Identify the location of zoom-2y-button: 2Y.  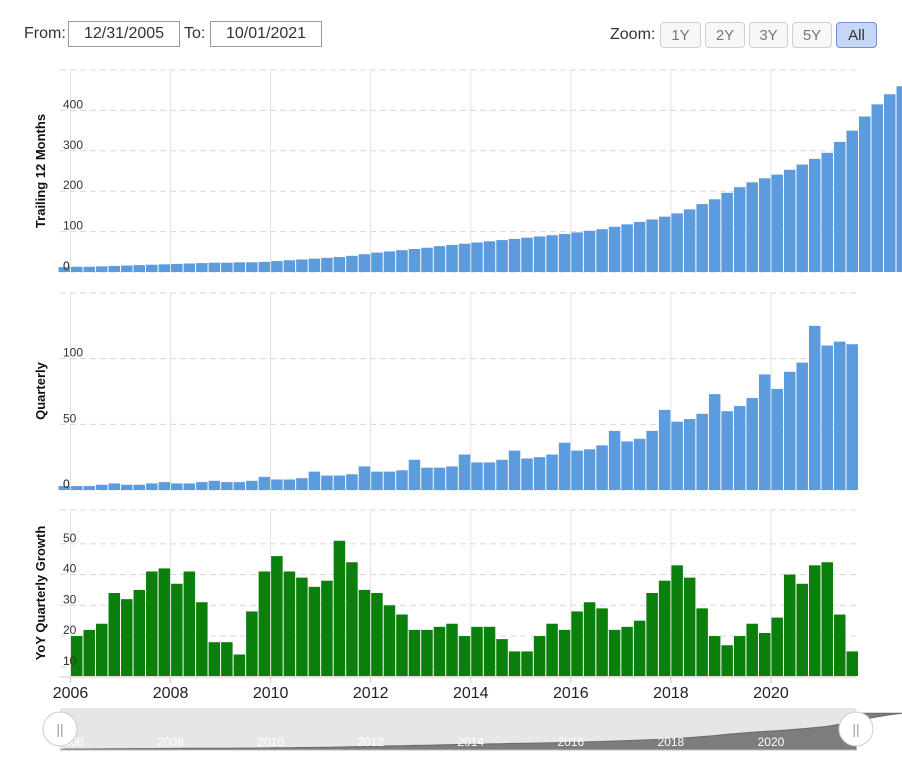
(725, 35).